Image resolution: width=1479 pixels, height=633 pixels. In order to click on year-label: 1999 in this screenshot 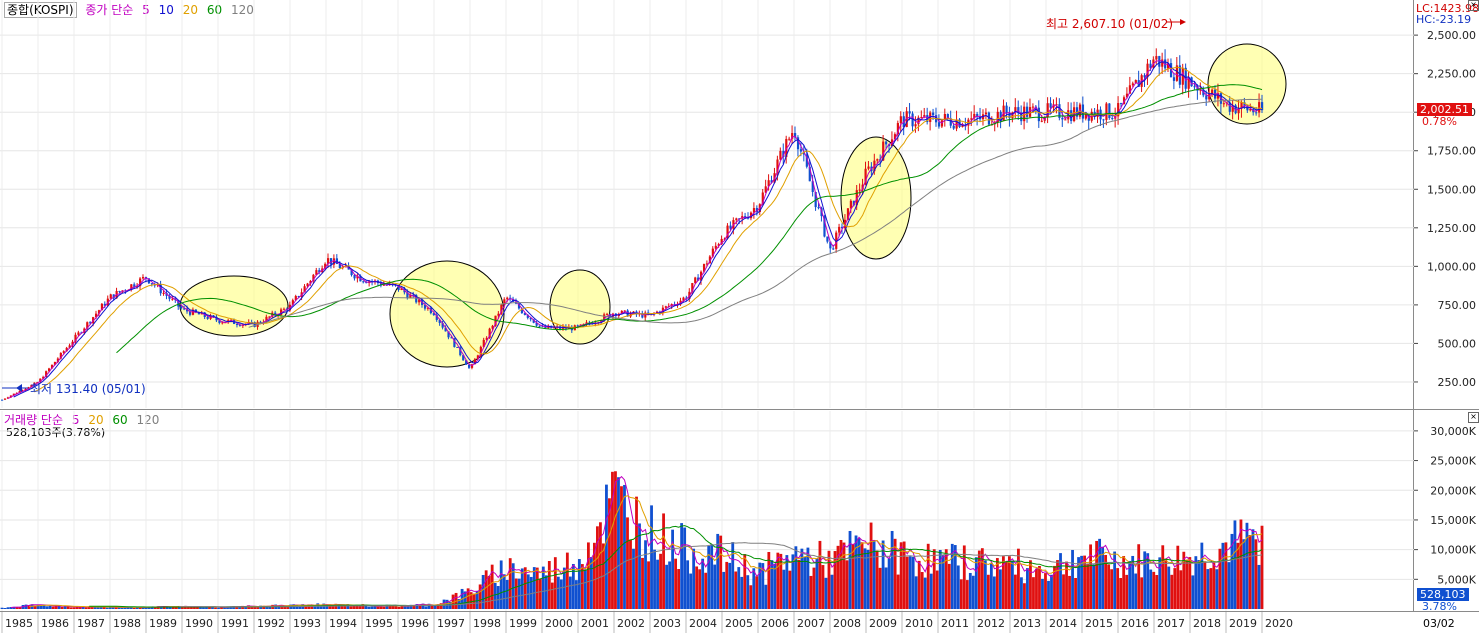, I will do `click(523, 623)`.